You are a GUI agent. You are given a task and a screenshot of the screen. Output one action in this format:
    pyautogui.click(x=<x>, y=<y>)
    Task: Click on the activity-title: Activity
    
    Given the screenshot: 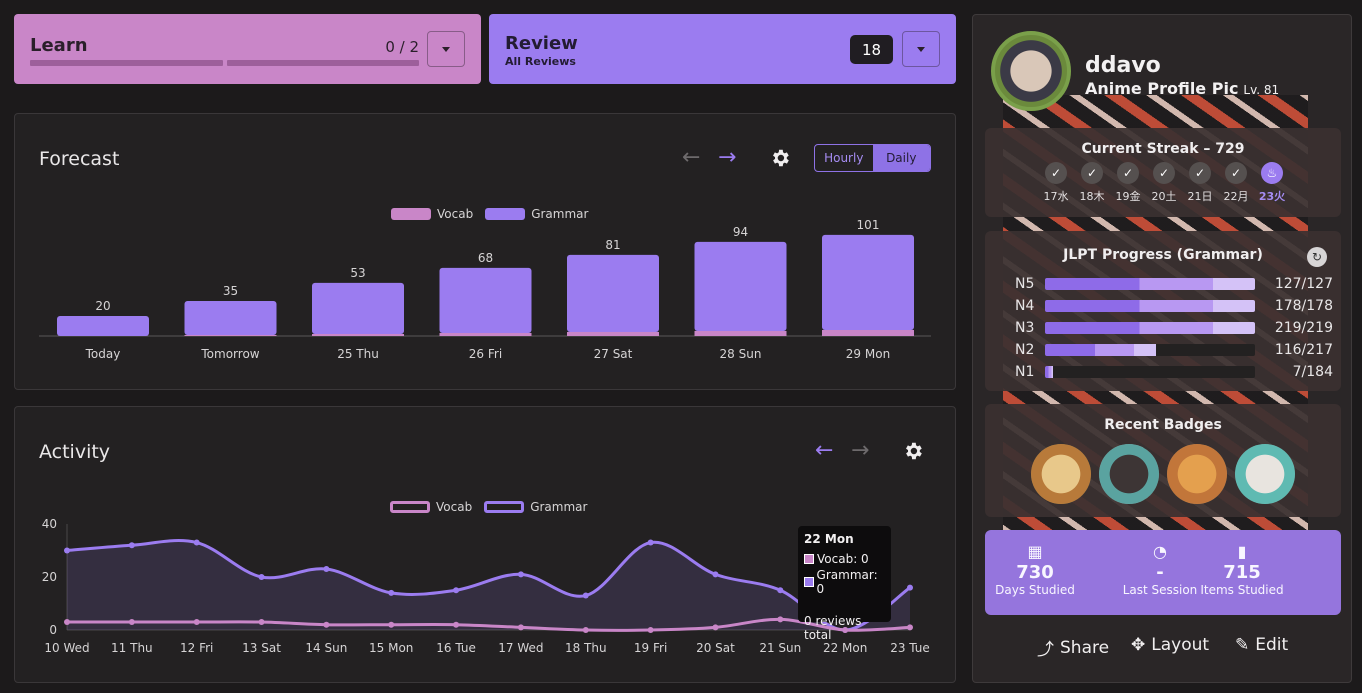 What is the action you would take?
    pyautogui.click(x=75, y=452)
    